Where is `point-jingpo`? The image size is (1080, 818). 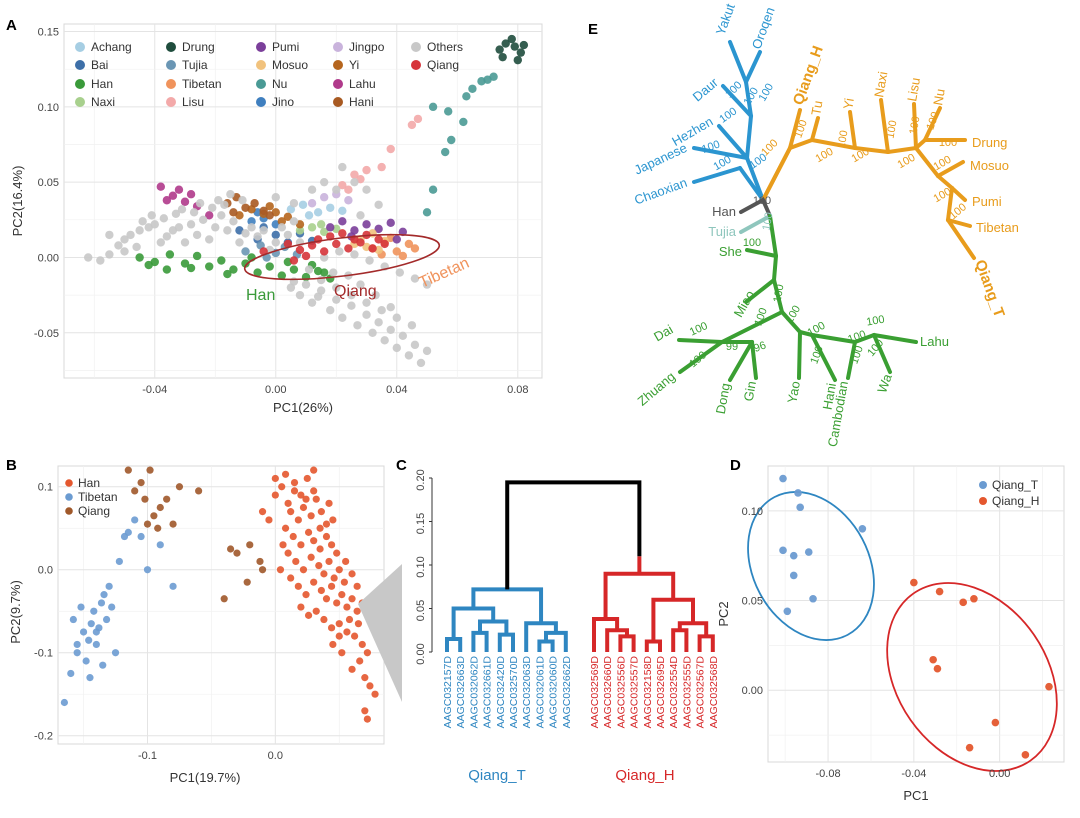 point-jingpo is located at coordinates (324, 197).